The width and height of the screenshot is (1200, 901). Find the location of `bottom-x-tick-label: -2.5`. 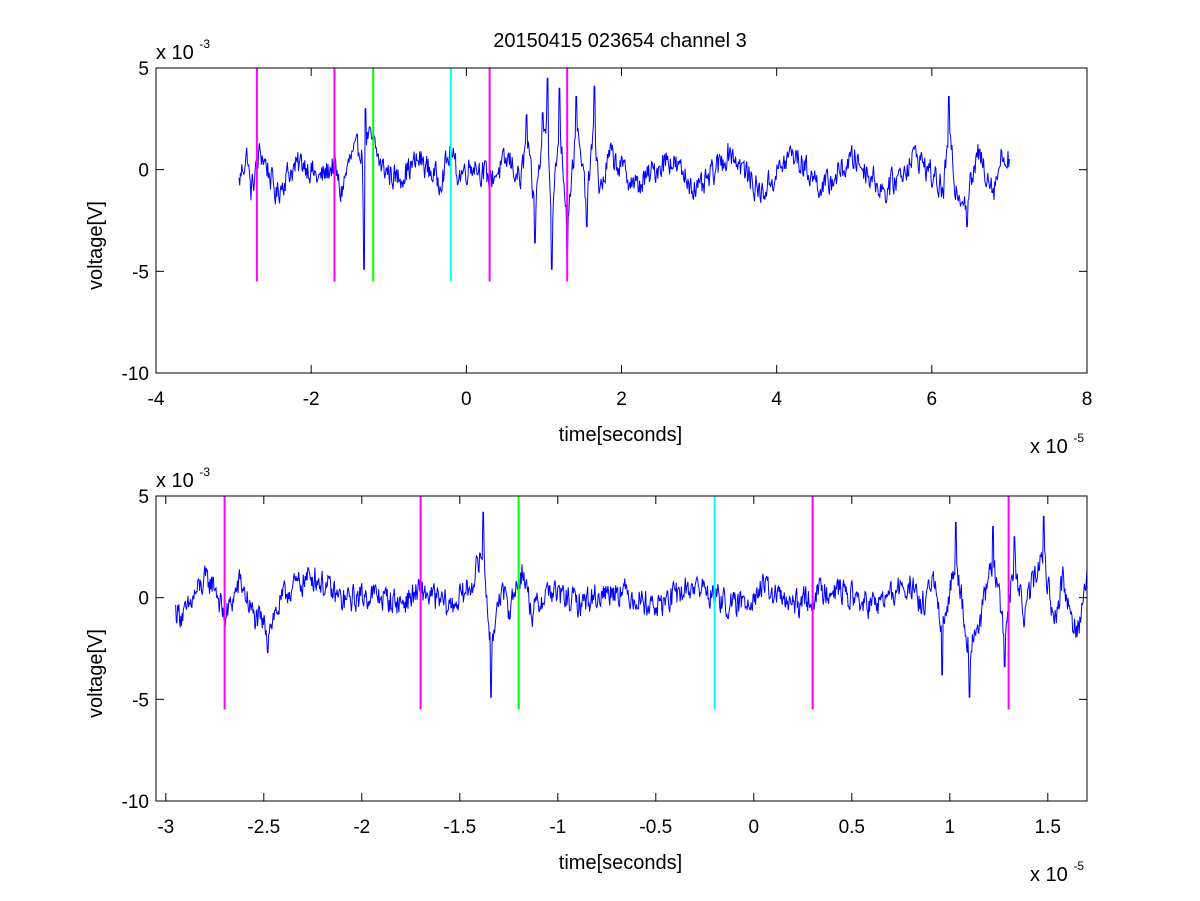

bottom-x-tick-label: -2.5 is located at coordinates (263, 827).